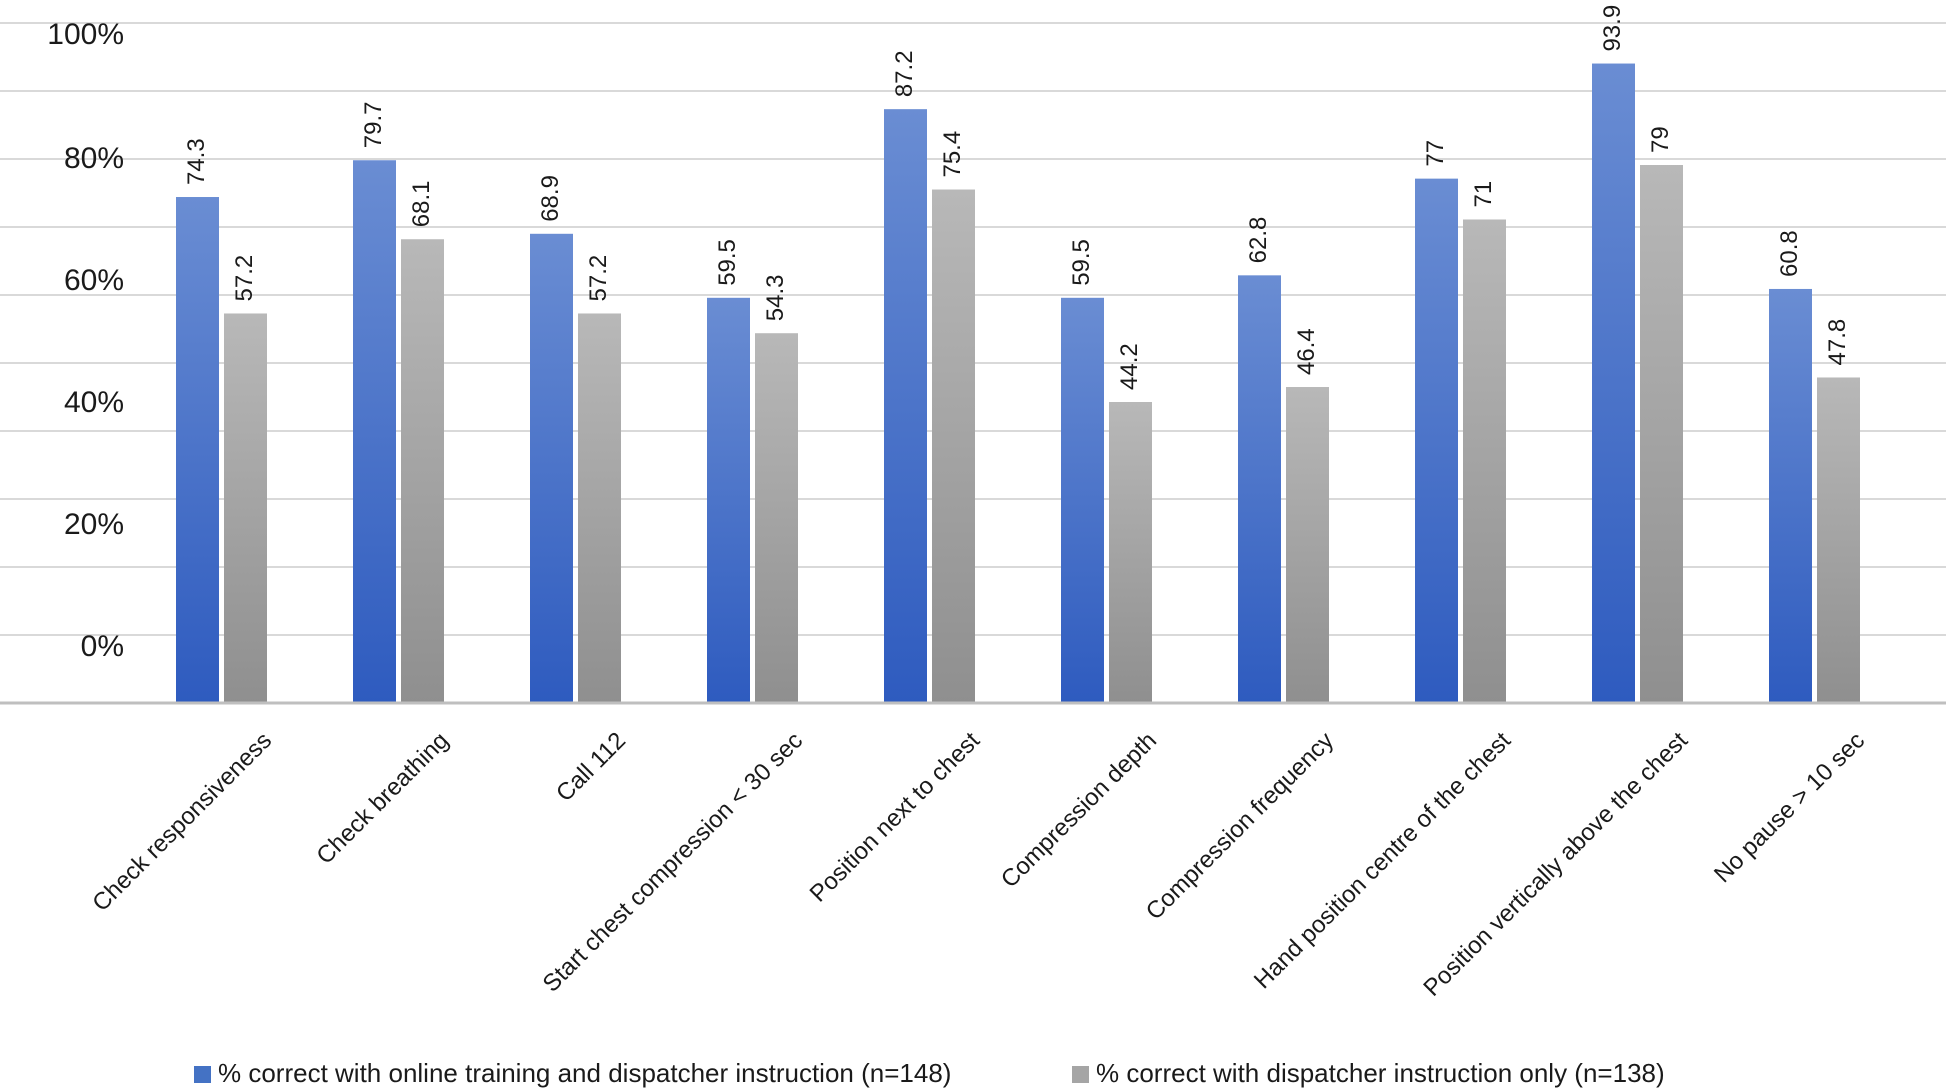 The width and height of the screenshot is (1946, 1089). I want to click on data-label: 79, so click(1660, 139).